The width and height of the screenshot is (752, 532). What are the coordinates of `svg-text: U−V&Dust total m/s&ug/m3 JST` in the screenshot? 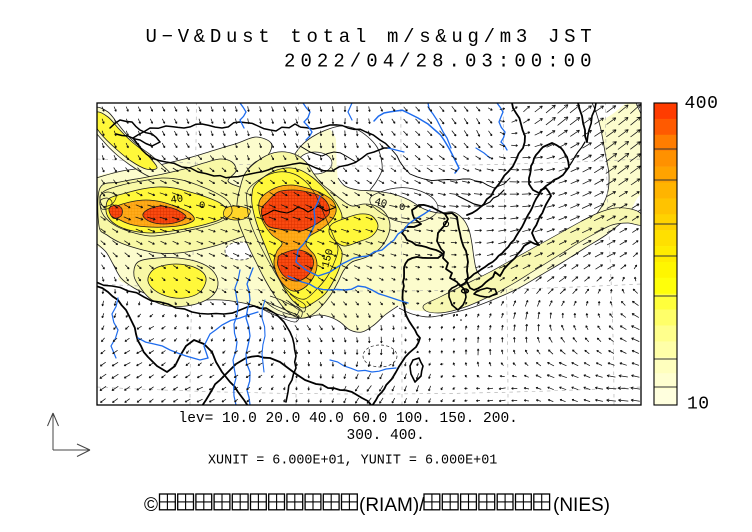 It's located at (371, 37).